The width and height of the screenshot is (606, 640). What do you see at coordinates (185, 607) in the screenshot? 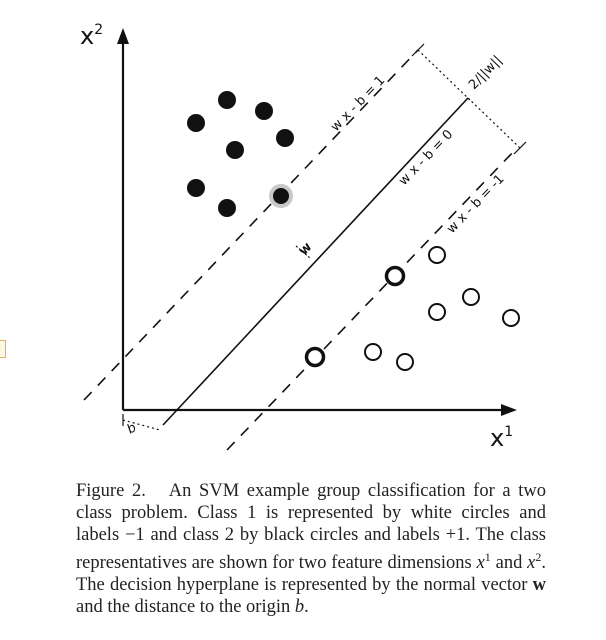
I see `caption-text-3: and the distance to the origin` at bounding box center [185, 607].